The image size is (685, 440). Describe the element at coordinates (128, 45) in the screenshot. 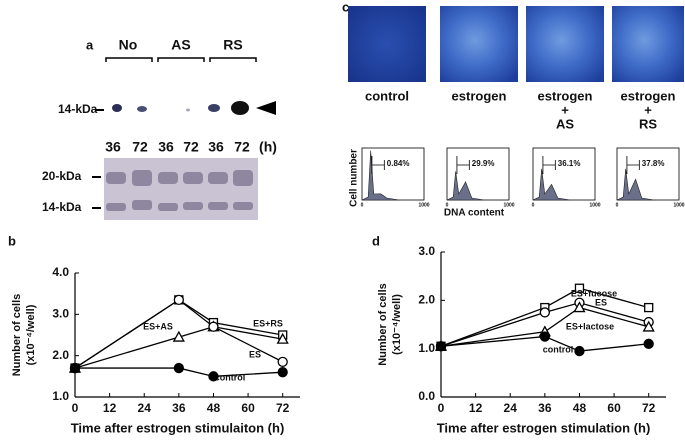

I see `group-label: No` at that location.